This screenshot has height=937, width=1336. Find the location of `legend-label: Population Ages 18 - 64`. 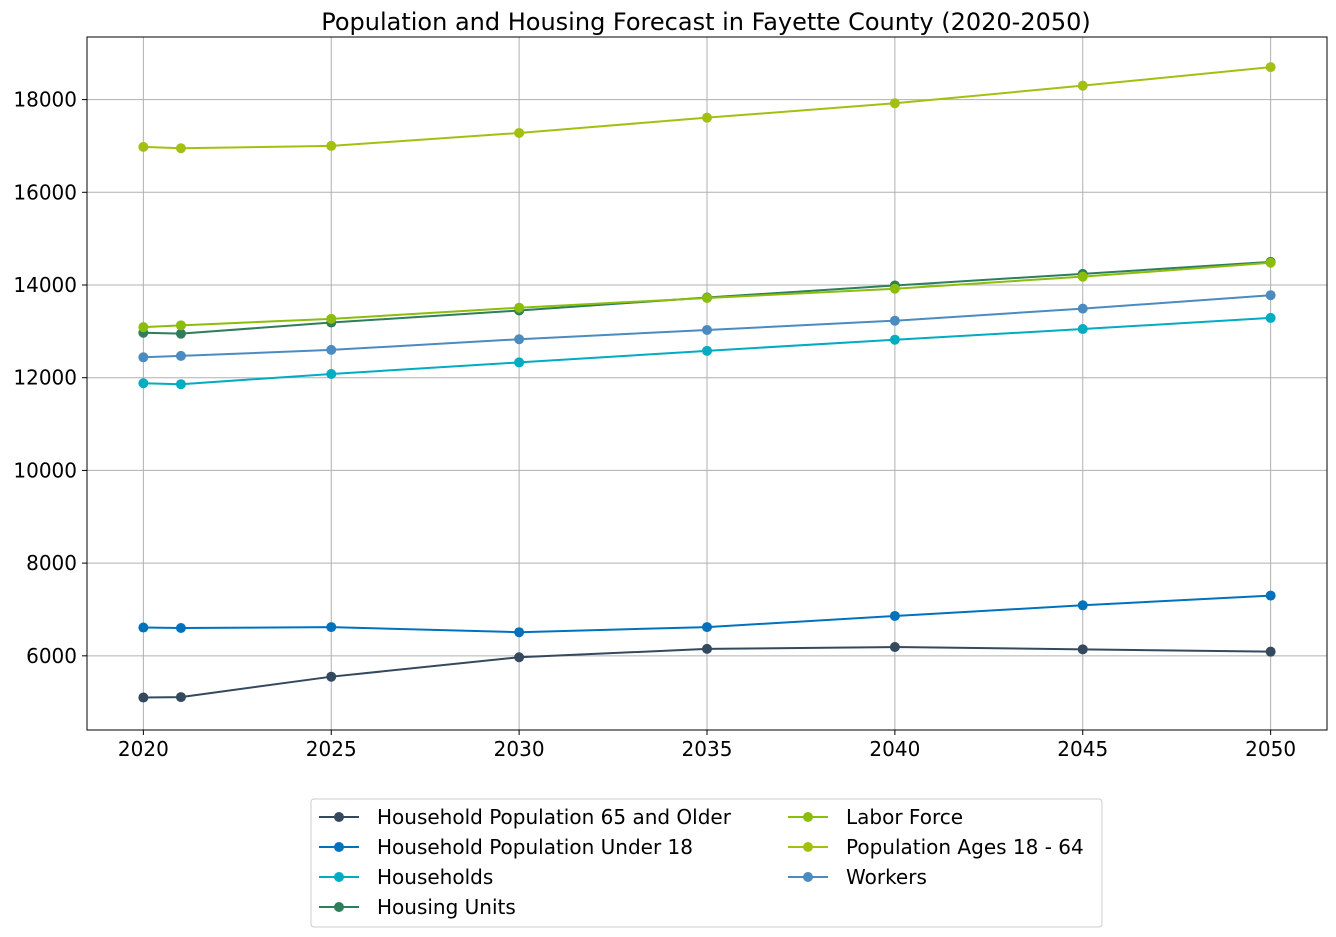

legend-label: Population Ages 18 - 64 is located at coordinates (965, 847).